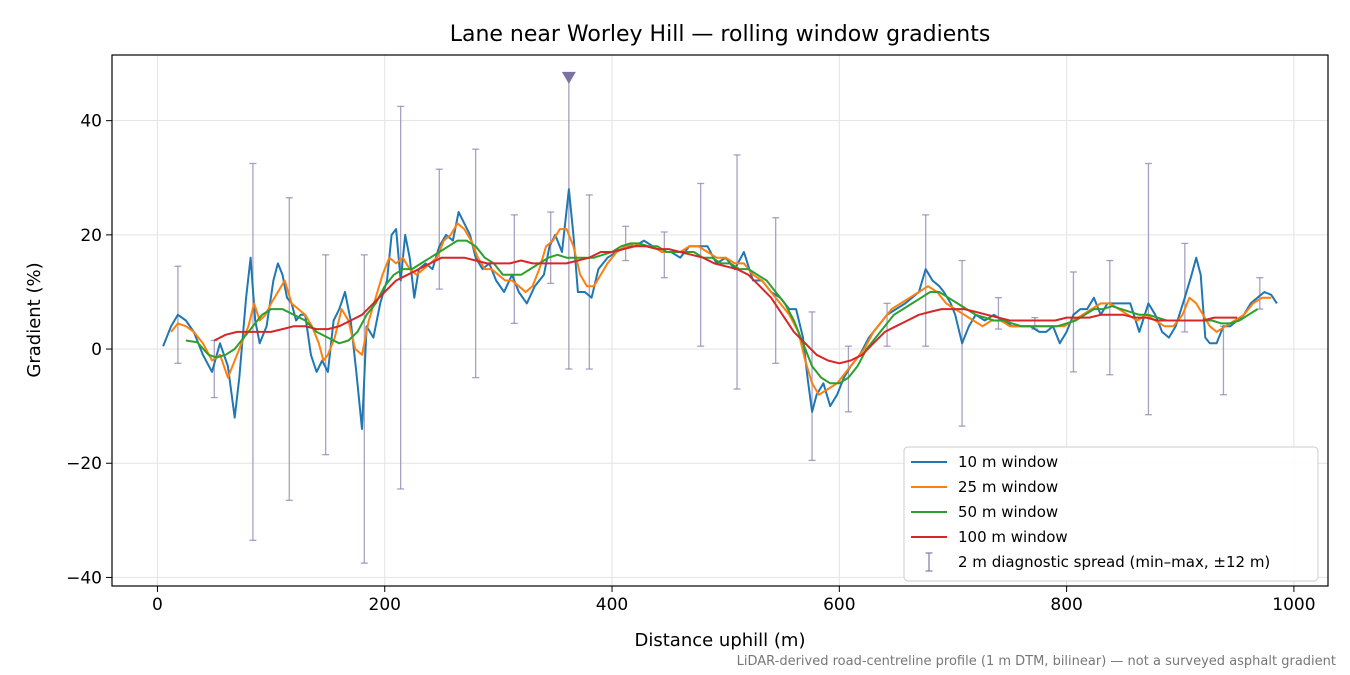 The image size is (1350, 675). I want to click on y-tick-label: 20, so click(91, 236).